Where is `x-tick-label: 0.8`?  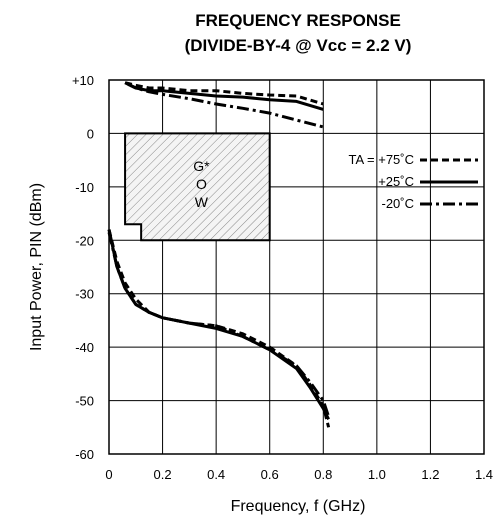
x-tick-label: 0.8 is located at coordinates (323, 474).